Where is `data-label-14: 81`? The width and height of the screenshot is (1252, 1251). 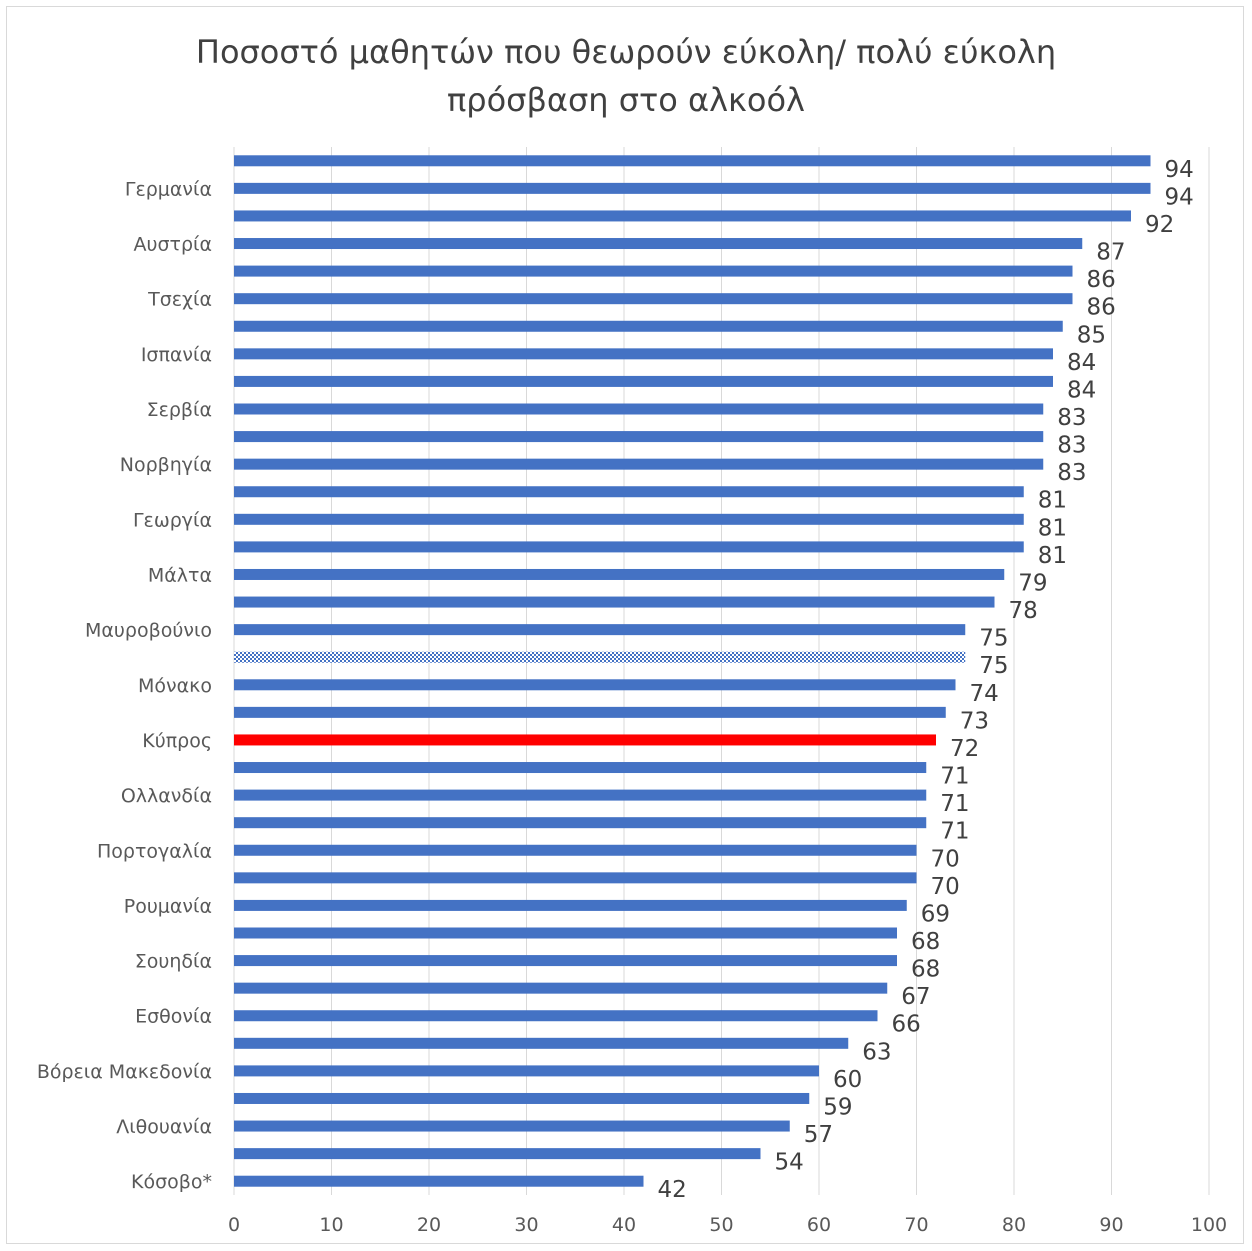 data-label-14: 81 is located at coordinates (1052, 556).